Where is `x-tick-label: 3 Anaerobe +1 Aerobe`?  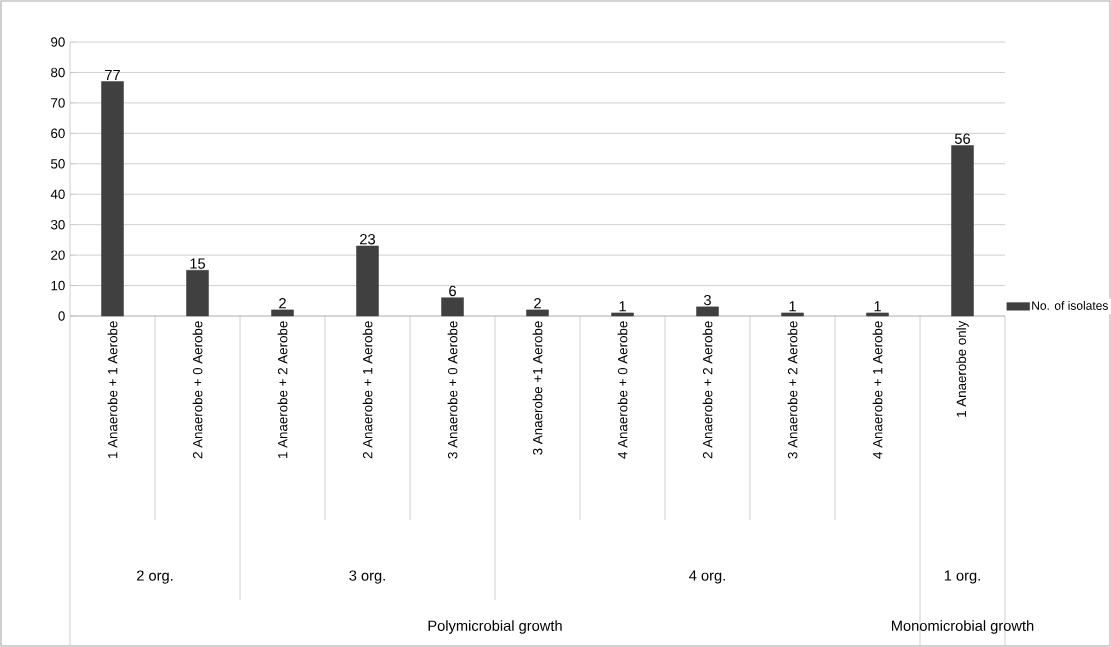
x-tick-label: 3 Anaerobe +1 Aerobe is located at coordinates (537, 388).